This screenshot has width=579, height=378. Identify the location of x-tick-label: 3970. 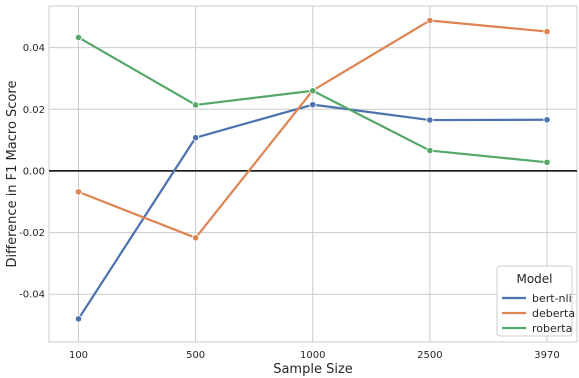
(546, 355).